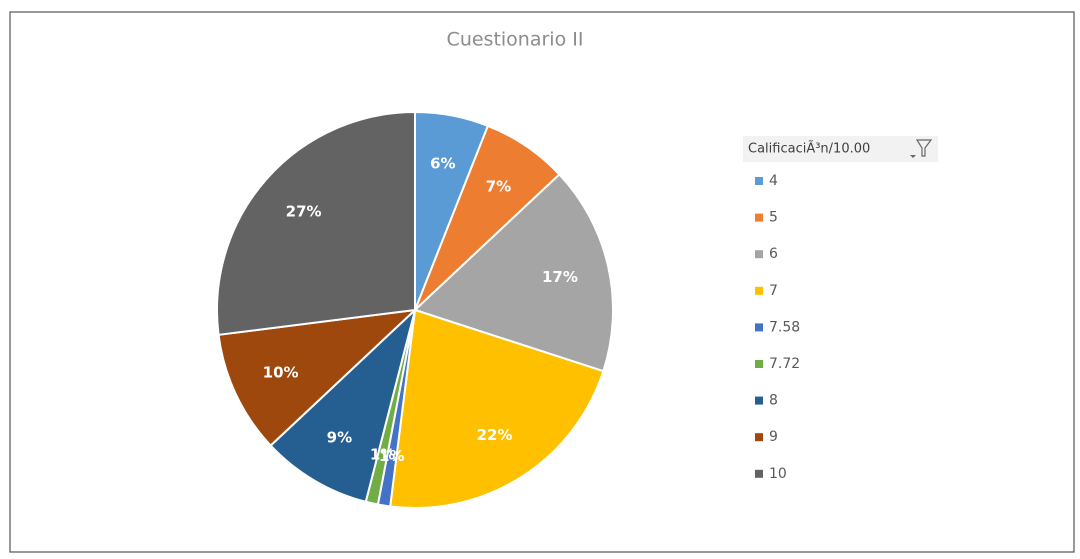 The width and height of the screenshot is (1080, 559). I want to click on legend-header, so click(840, 149).